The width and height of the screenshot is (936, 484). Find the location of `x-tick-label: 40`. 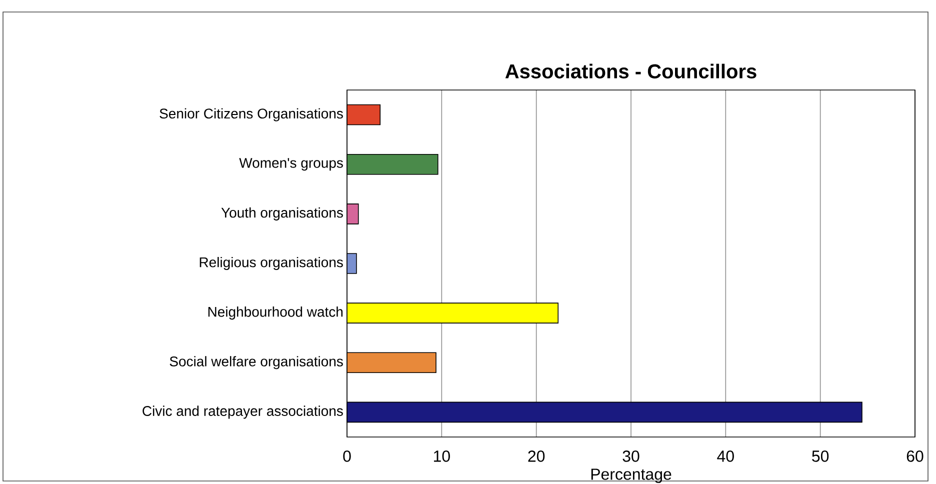

x-tick-label: 40 is located at coordinates (725, 456).